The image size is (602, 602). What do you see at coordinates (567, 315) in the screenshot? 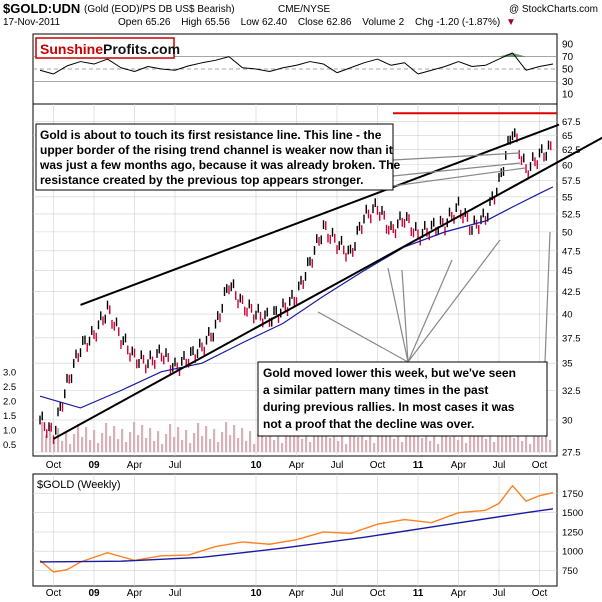
I see `daily-tick-label: 40` at bounding box center [567, 315].